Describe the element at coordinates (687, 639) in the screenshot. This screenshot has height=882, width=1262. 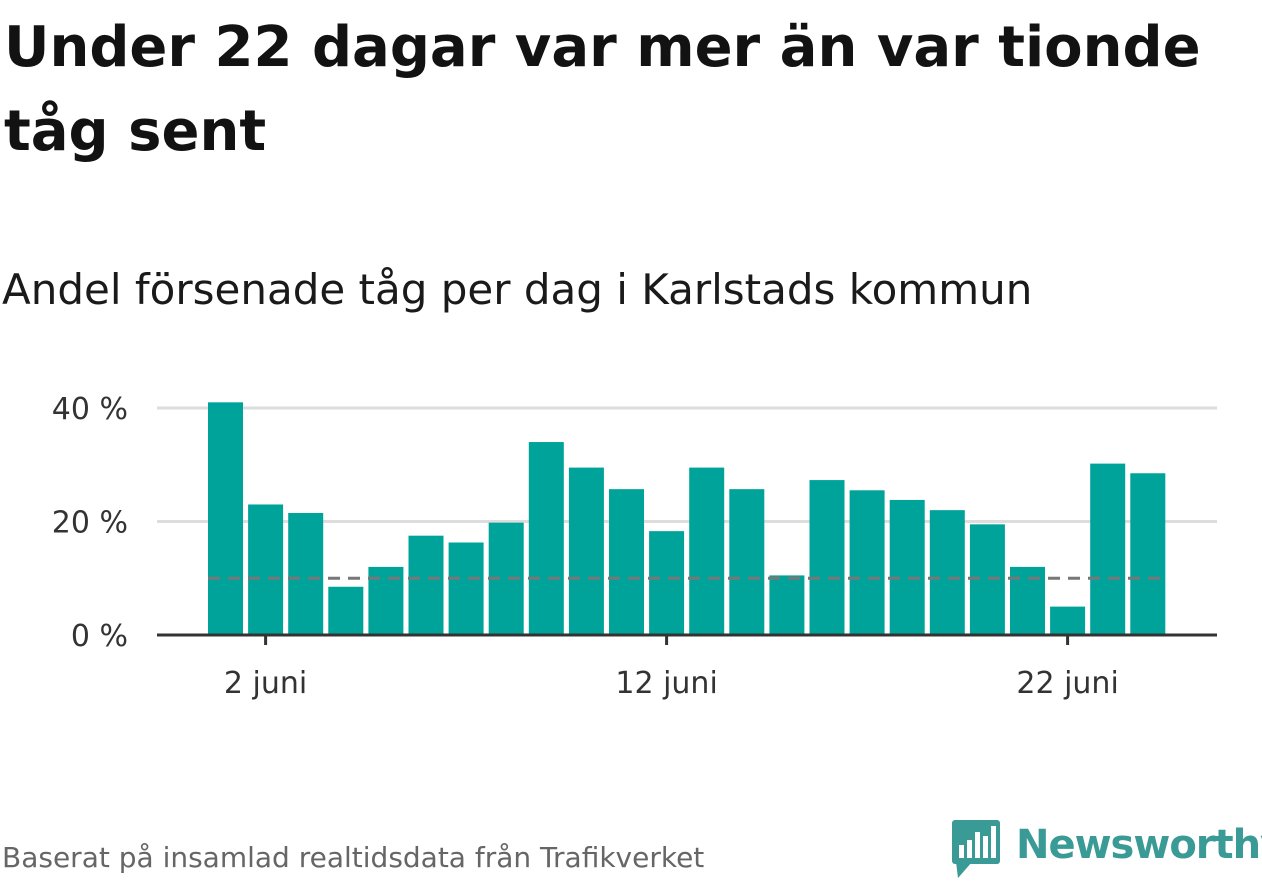
I see `x-axis` at that location.